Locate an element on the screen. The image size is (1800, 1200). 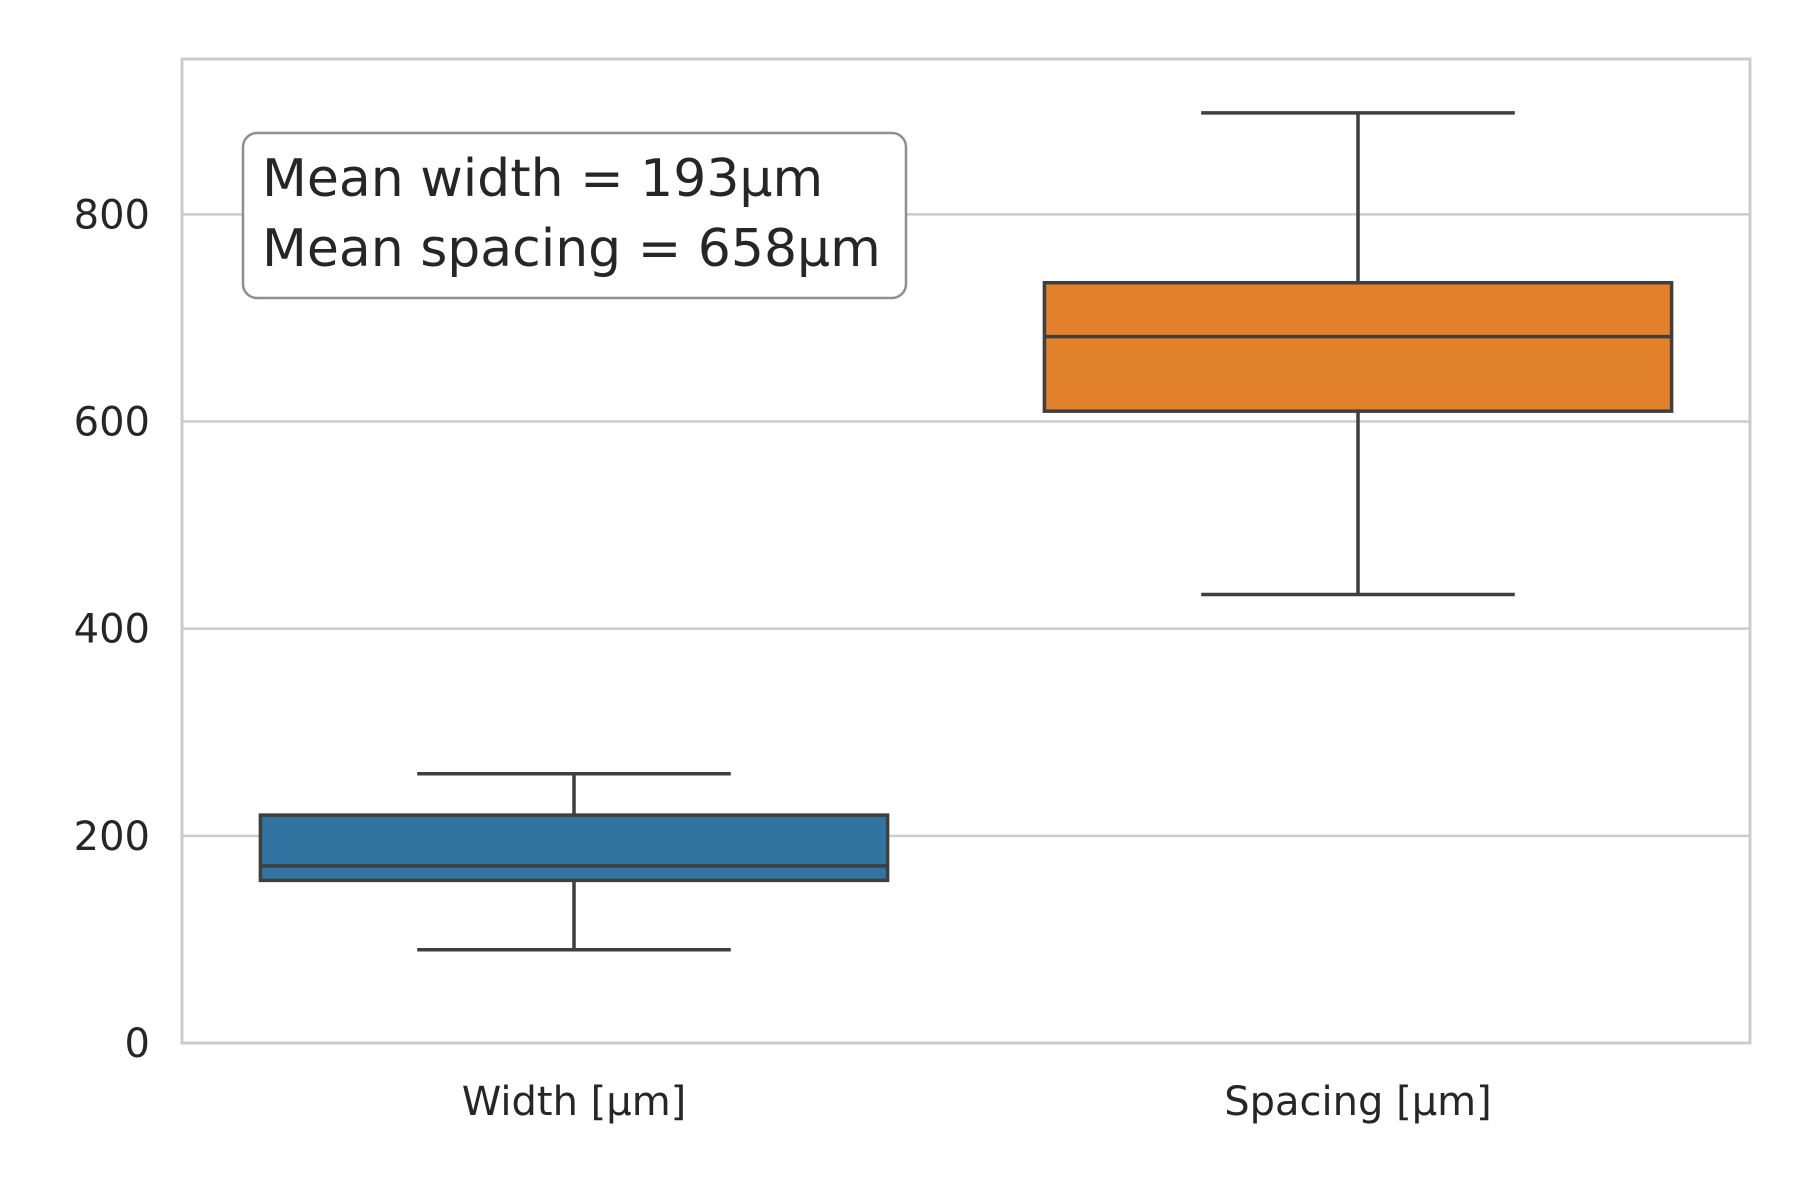
y-axis-ticks: 0 200 400 600 800 is located at coordinates (112, 629).